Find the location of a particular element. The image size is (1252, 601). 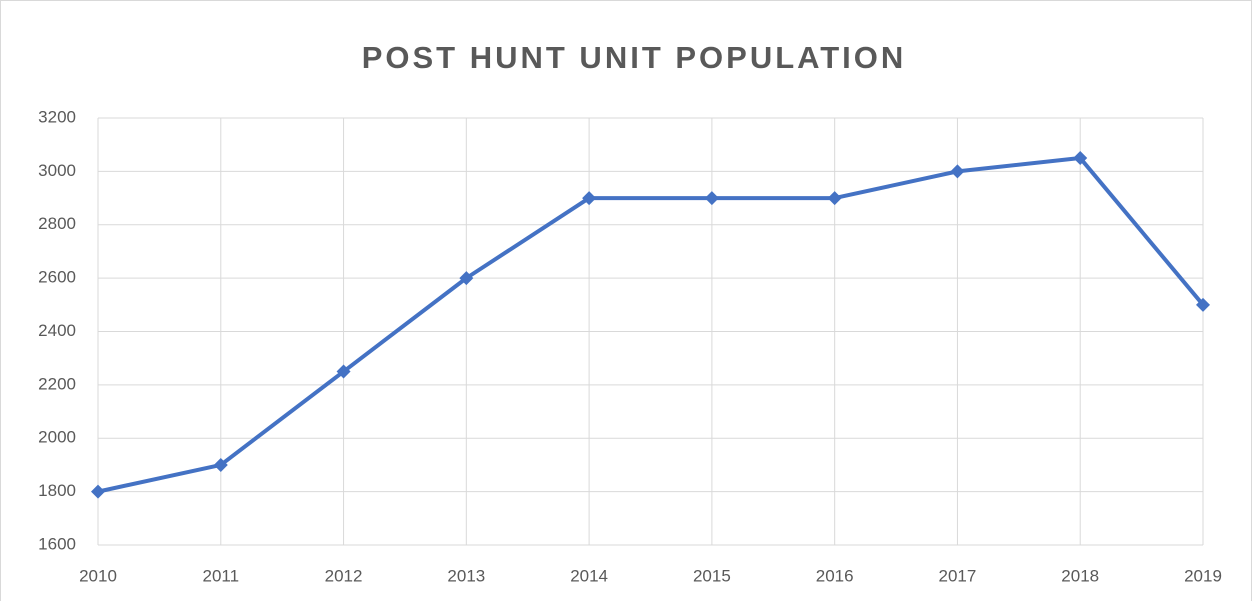

y-tick-label: 3000 is located at coordinates (57, 170).